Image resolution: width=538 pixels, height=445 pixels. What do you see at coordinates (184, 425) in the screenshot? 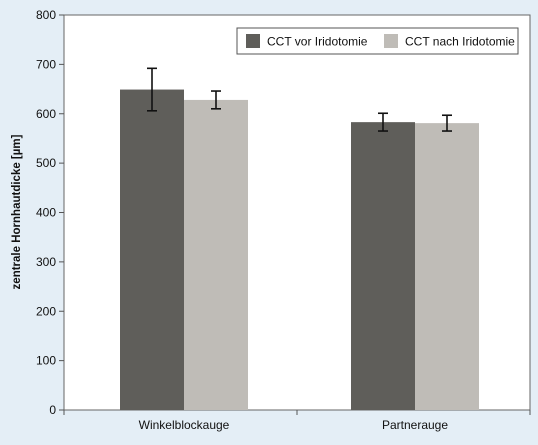
I see `x-category-label: Winkelblockauge` at bounding box center [184, 425].